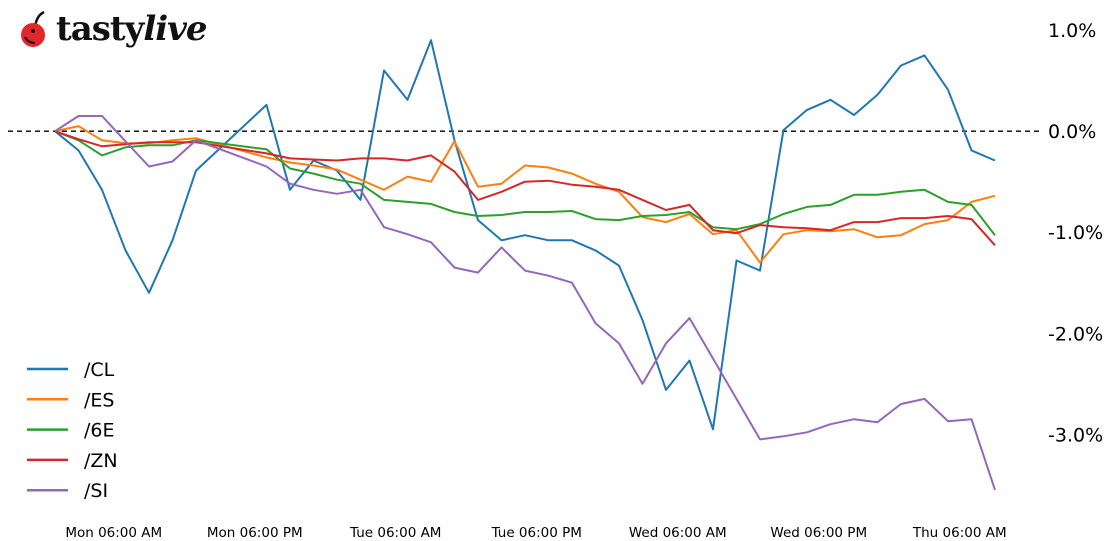 This screenshot has width=1111, height=541. Describe the element at coordinates (395, 533) in the screenshot. I see `x-tick-label: Tue 06:00 AM` at that location.